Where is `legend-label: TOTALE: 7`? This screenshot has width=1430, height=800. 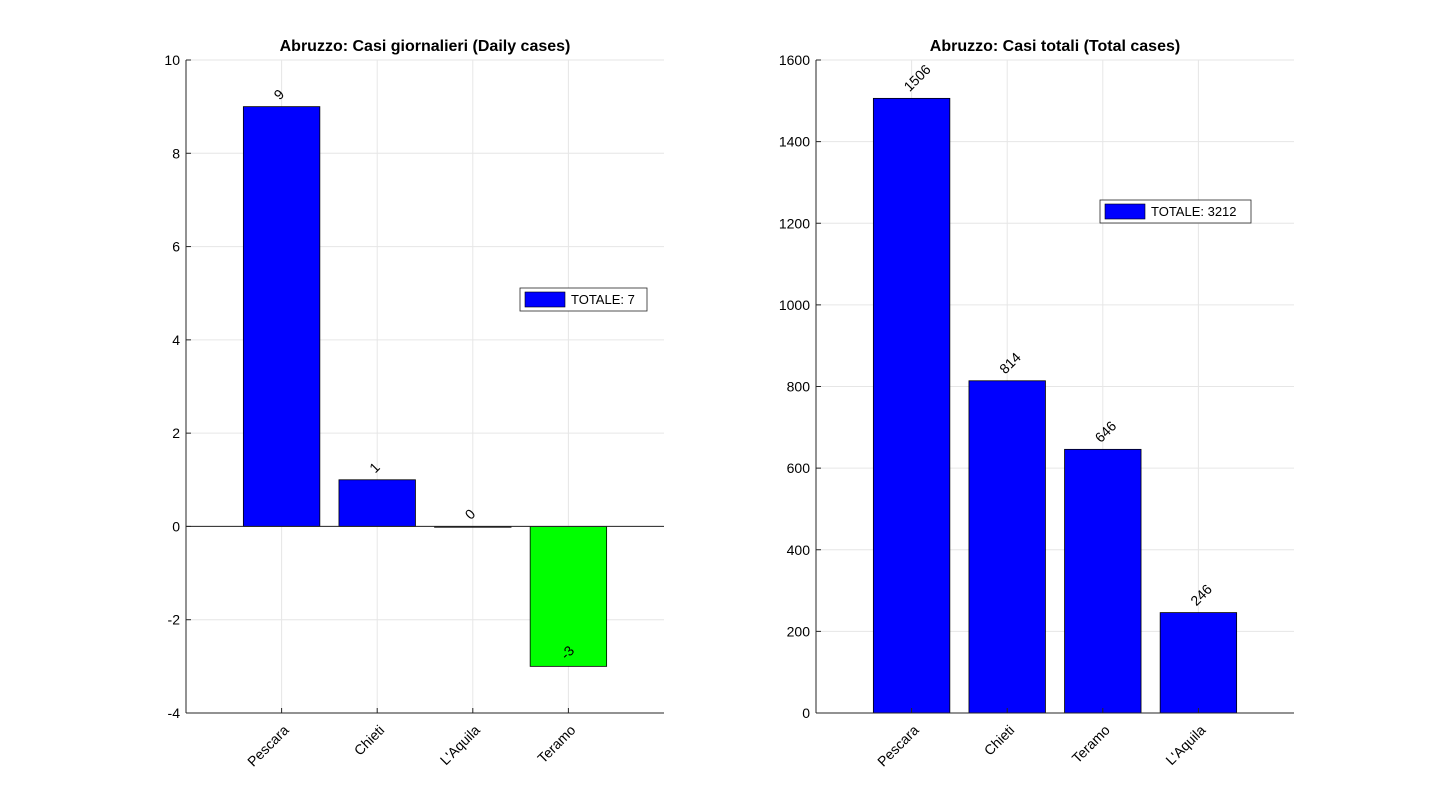
legend-label: TOTALE: 7 is located at coordinates (603, 299).